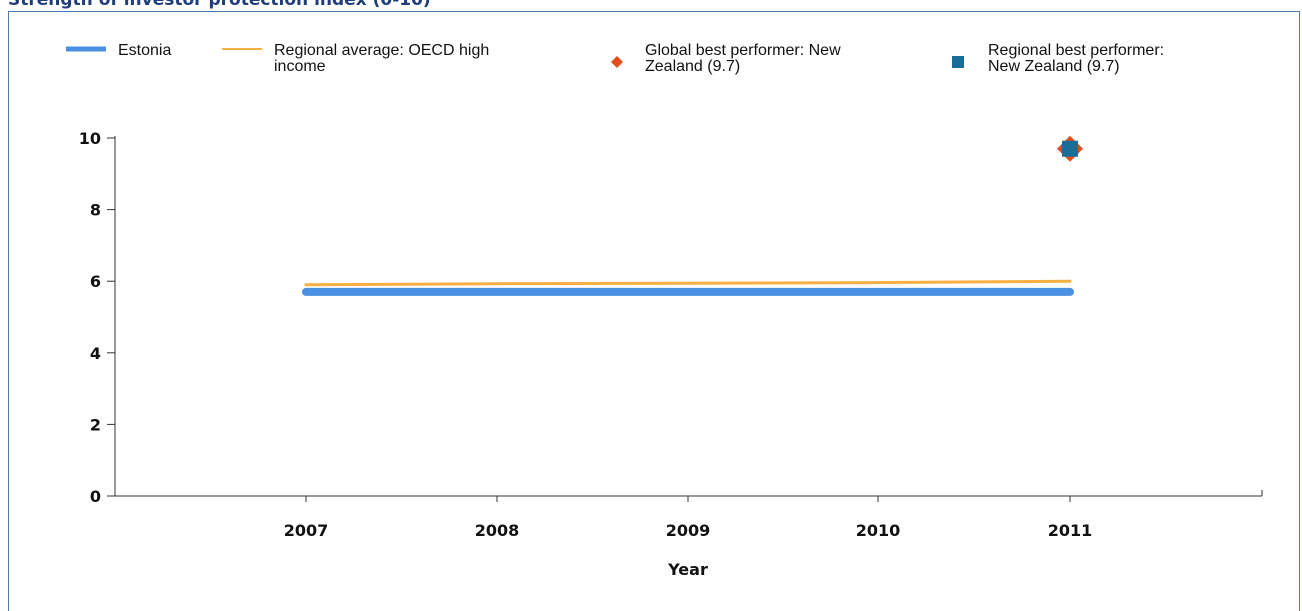 Image resolution: width=1302 pixels, height=611 pixels. What do you see at coordinates (1054, 66) in the screenshot?
I see `legend-regional-best-label: New Zealand (9.7)` at bounding box center [1054, 66].